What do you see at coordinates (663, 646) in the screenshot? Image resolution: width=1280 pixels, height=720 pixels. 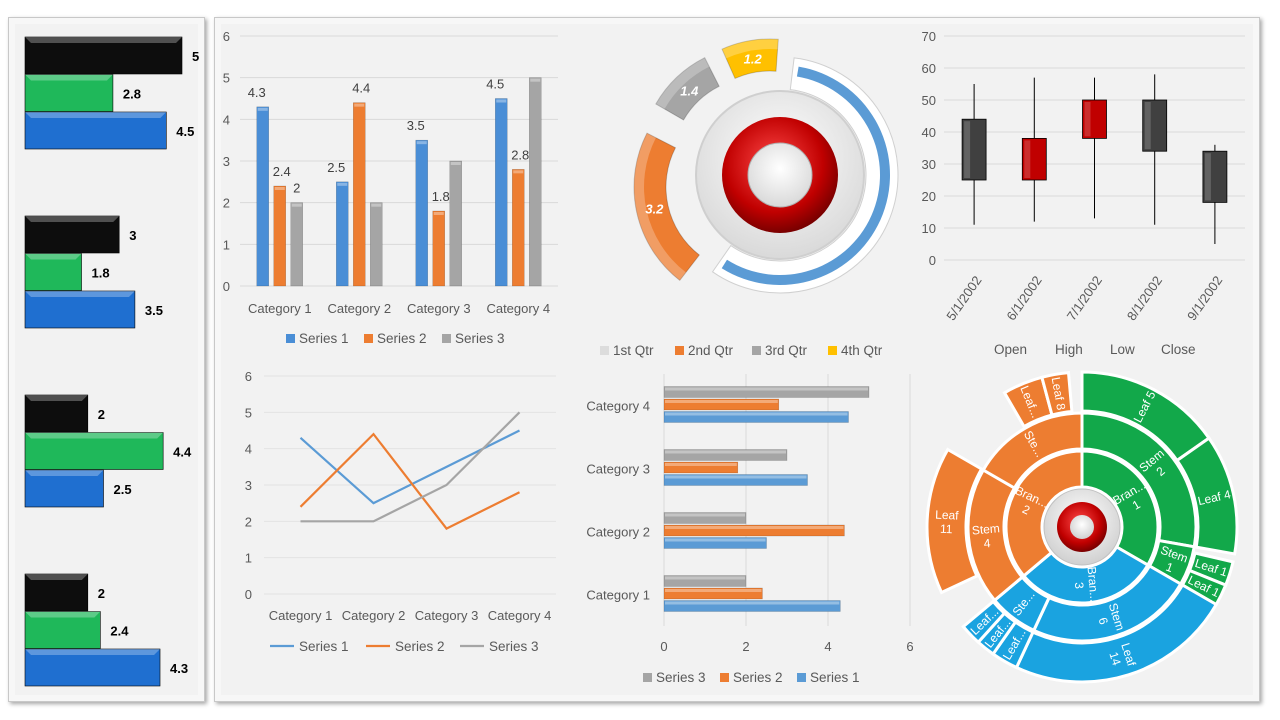 I see `hbar-x-tick: 0` at bounding box center [663, 646].